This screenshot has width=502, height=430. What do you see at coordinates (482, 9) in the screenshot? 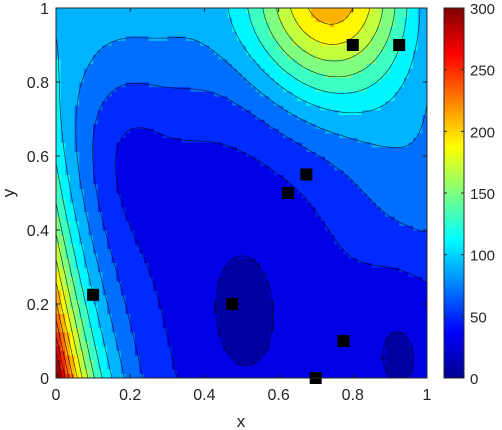
I see `colorbar-tick-label: 300` at bounding box center [482, 9].